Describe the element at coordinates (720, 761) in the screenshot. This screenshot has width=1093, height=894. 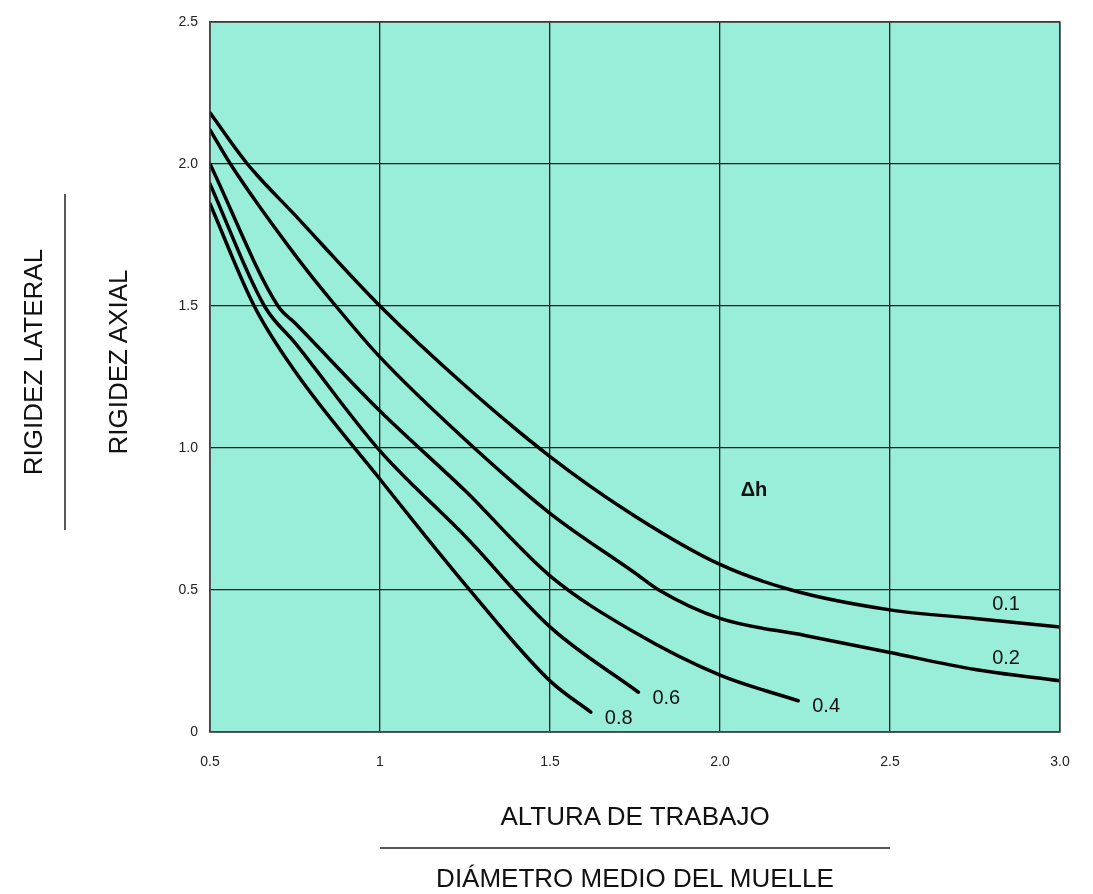
I see `x-tick-label: 2.0` at that location.